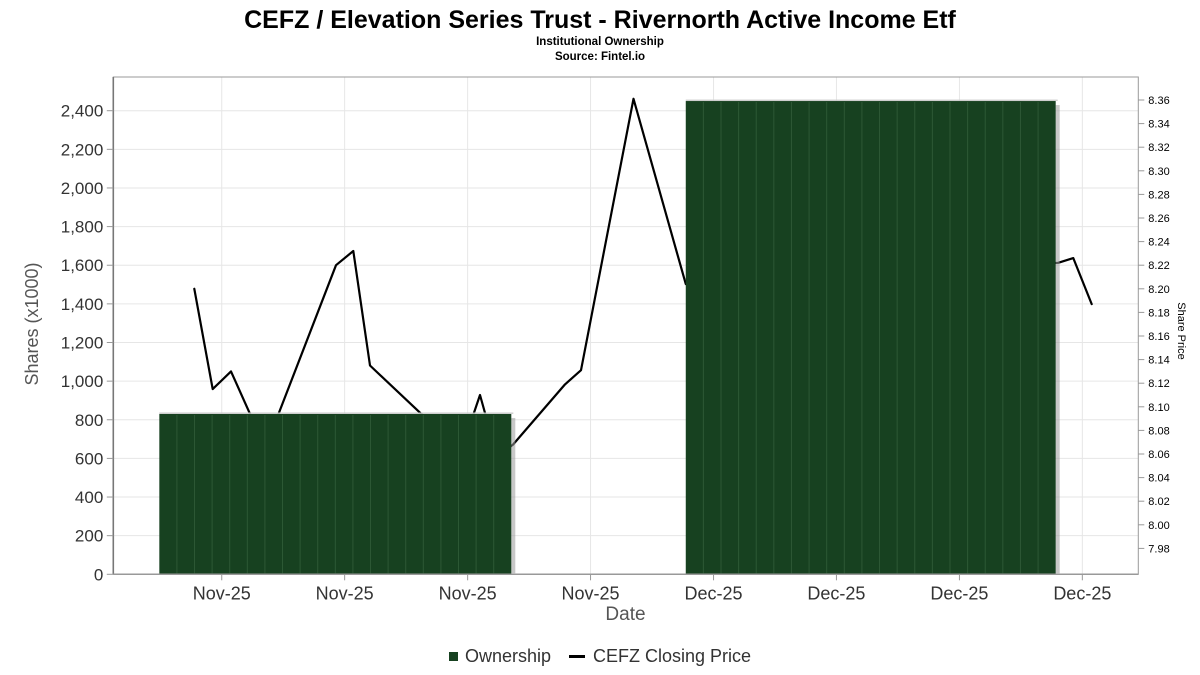 The height and width of the screenshot is (675, 1200). I want to click on y-right-tick-label: 8.16, so click(1158, 337).